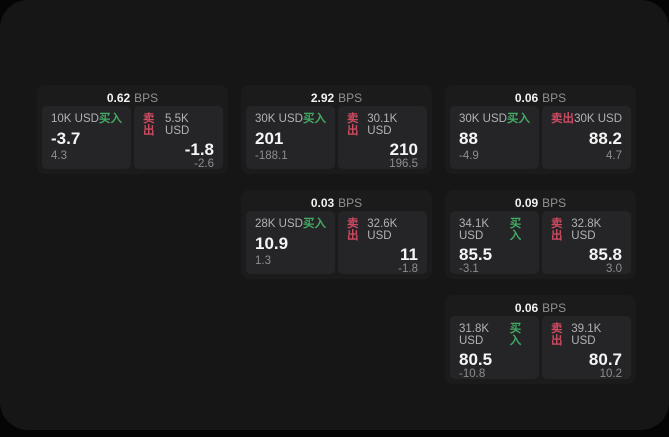  I want to click on buy-panel: 34.1K USD 买入 85.5 -3.1, so click(494, 242).